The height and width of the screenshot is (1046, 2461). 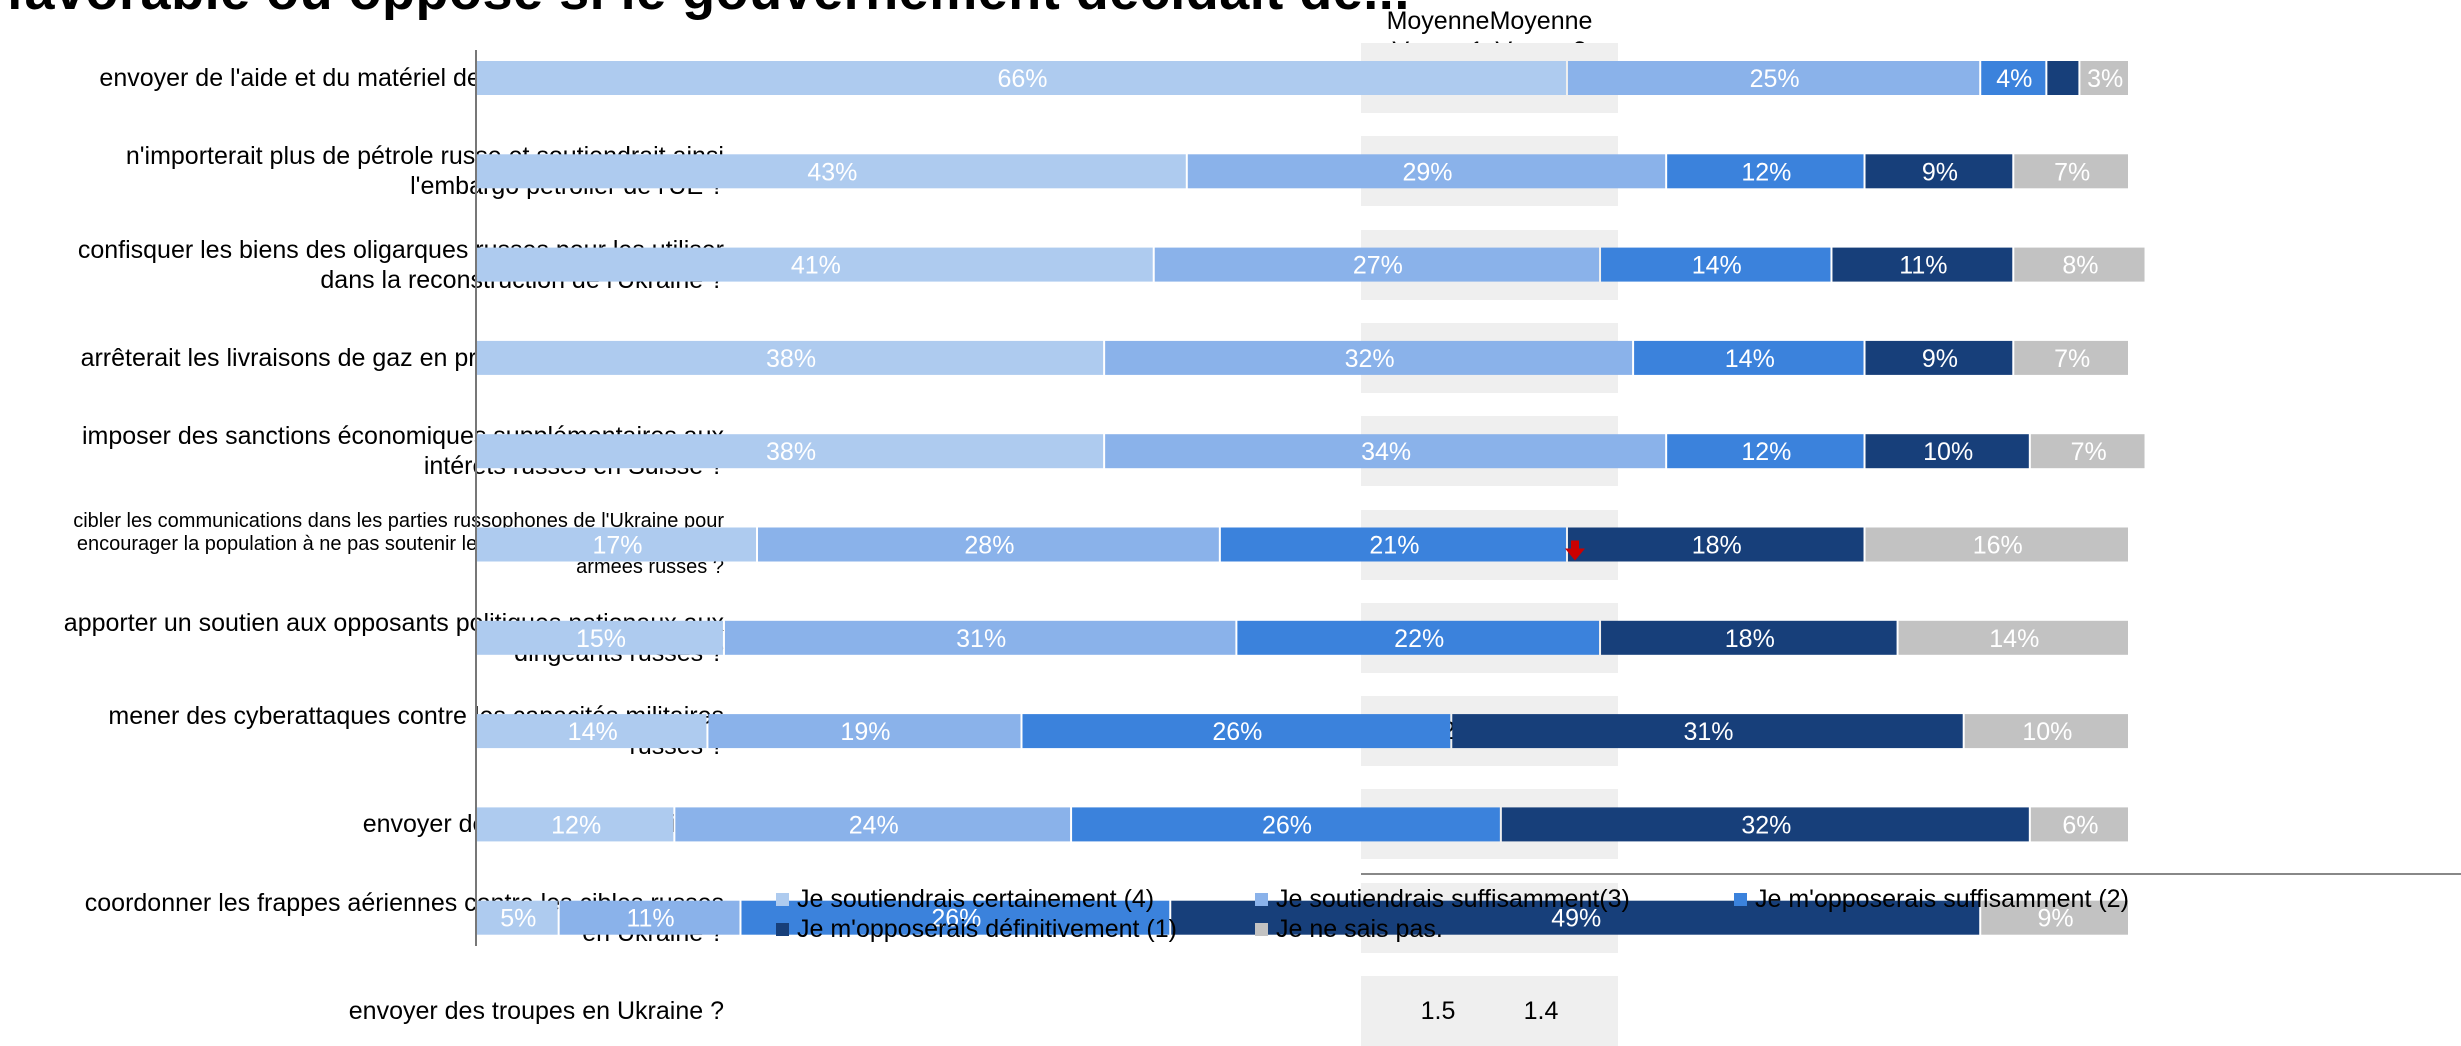 I want to click on bar-data-label: 21%, so click(x=1394, y=546).